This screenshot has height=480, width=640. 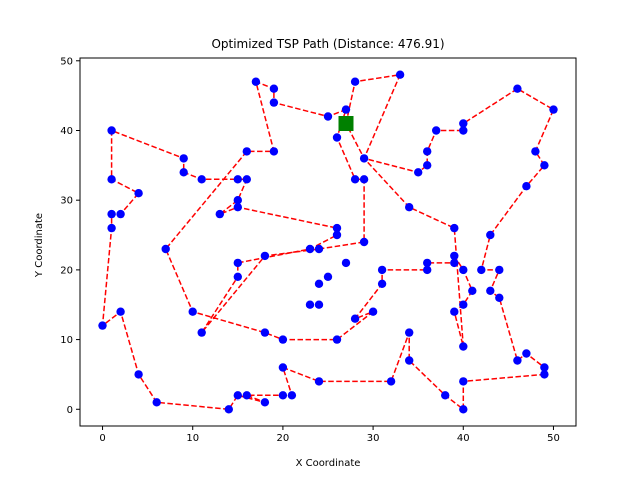 What do you see at coordinates (39, 245) in the screenshot?
I see `y-axis-label: Y Coordinate` at bounding box center [39, 245].